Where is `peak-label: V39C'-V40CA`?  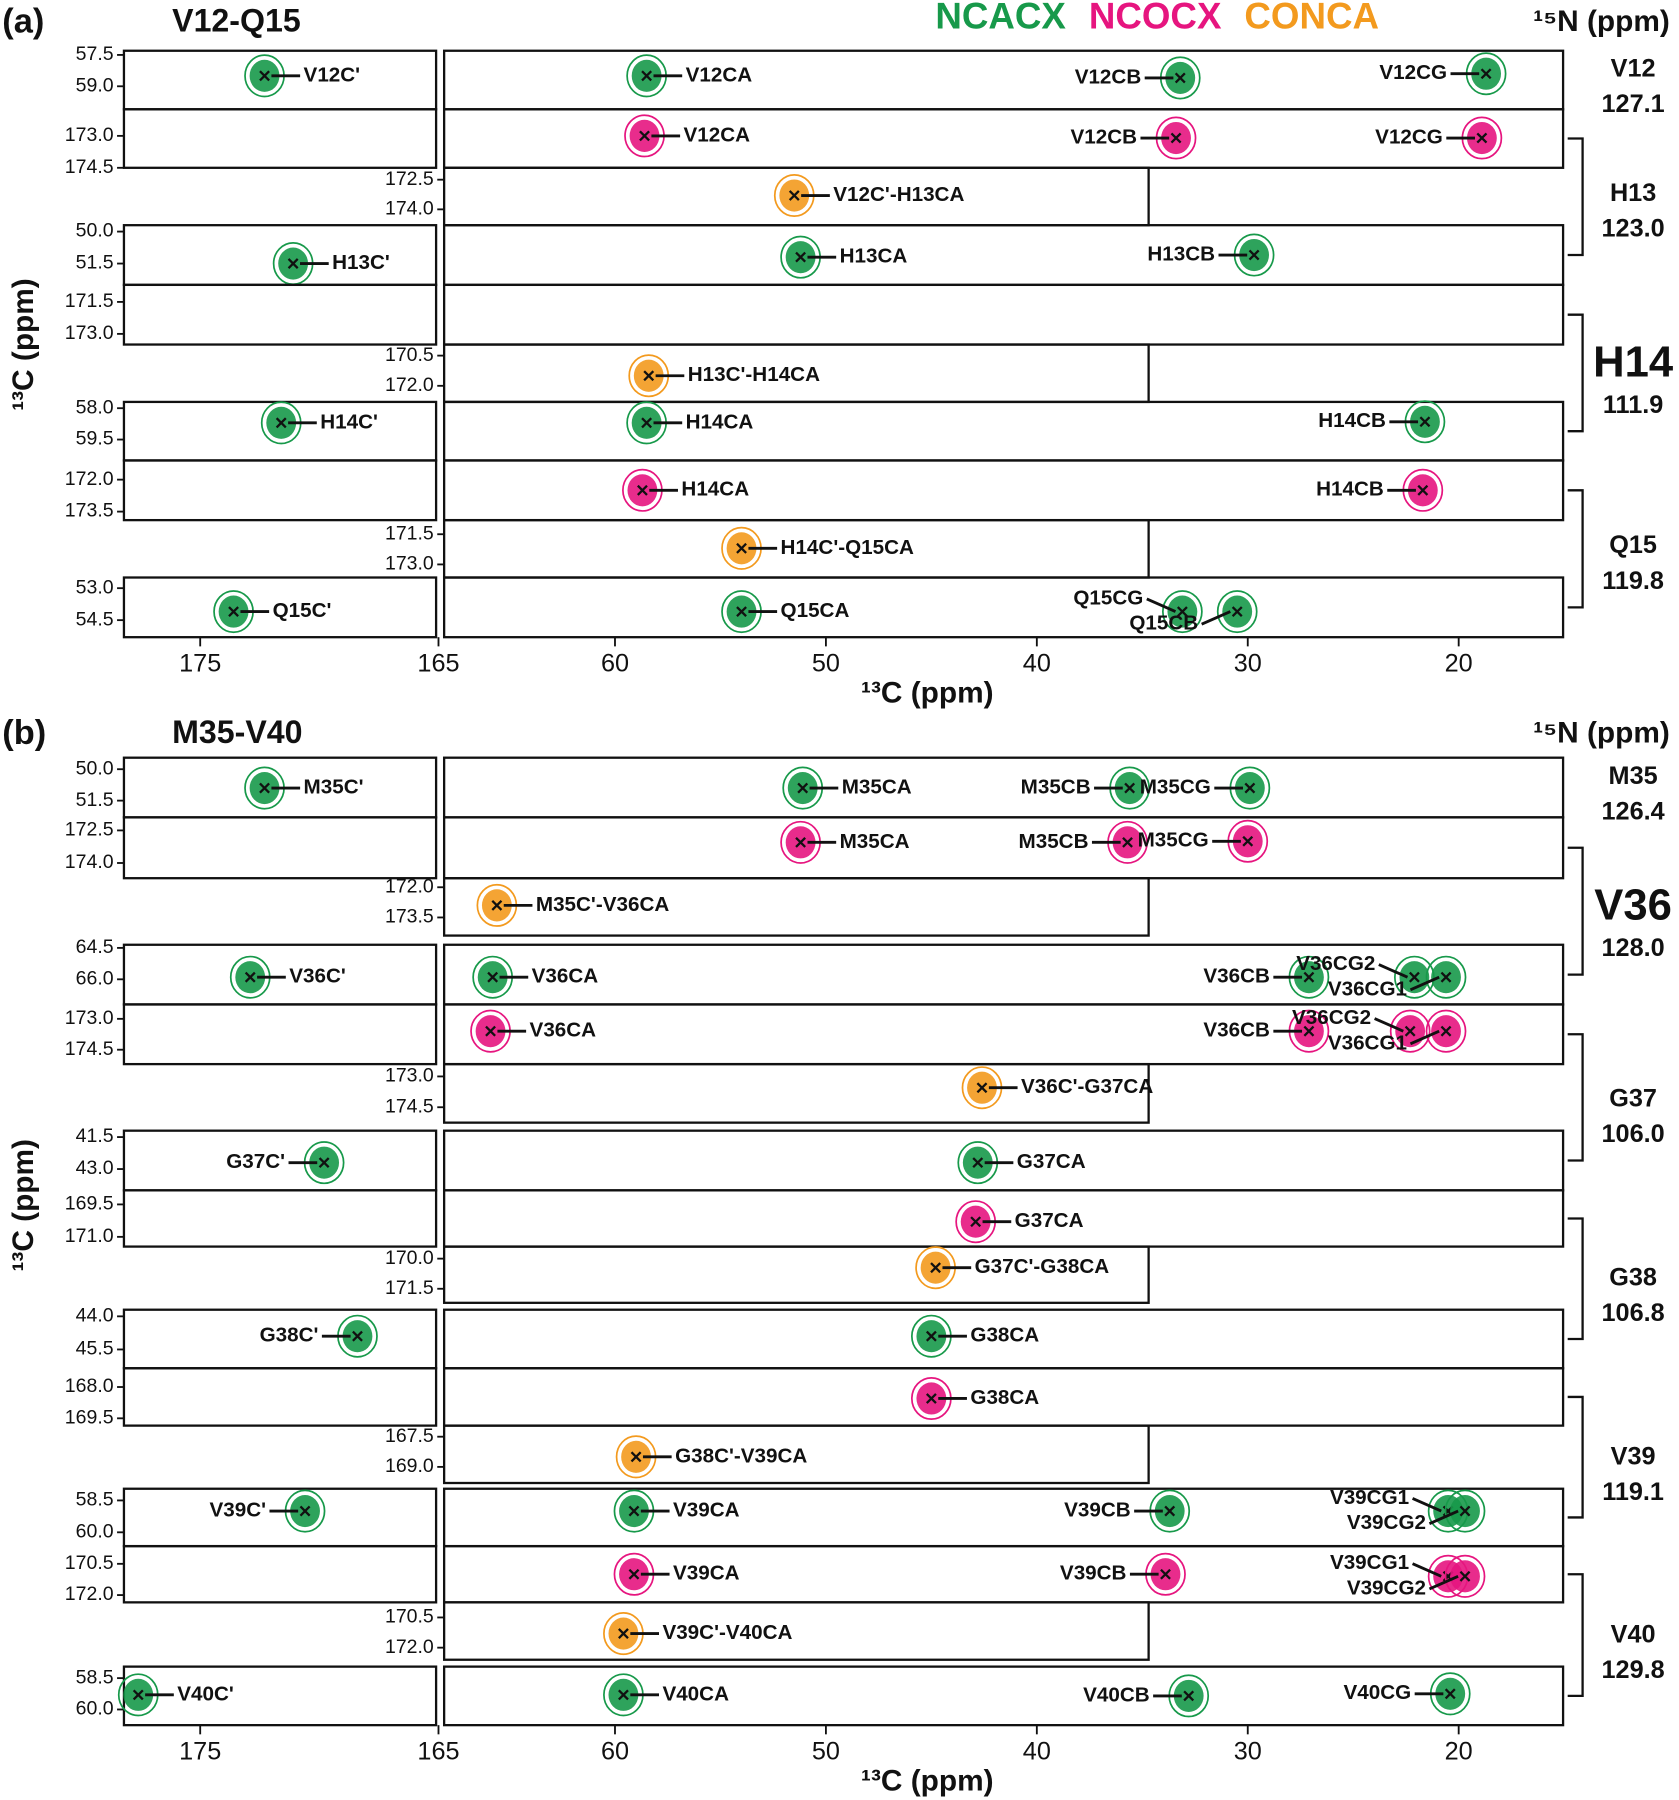
peak-label: V39C'-V40CA is located at coordinates (727, 1632).